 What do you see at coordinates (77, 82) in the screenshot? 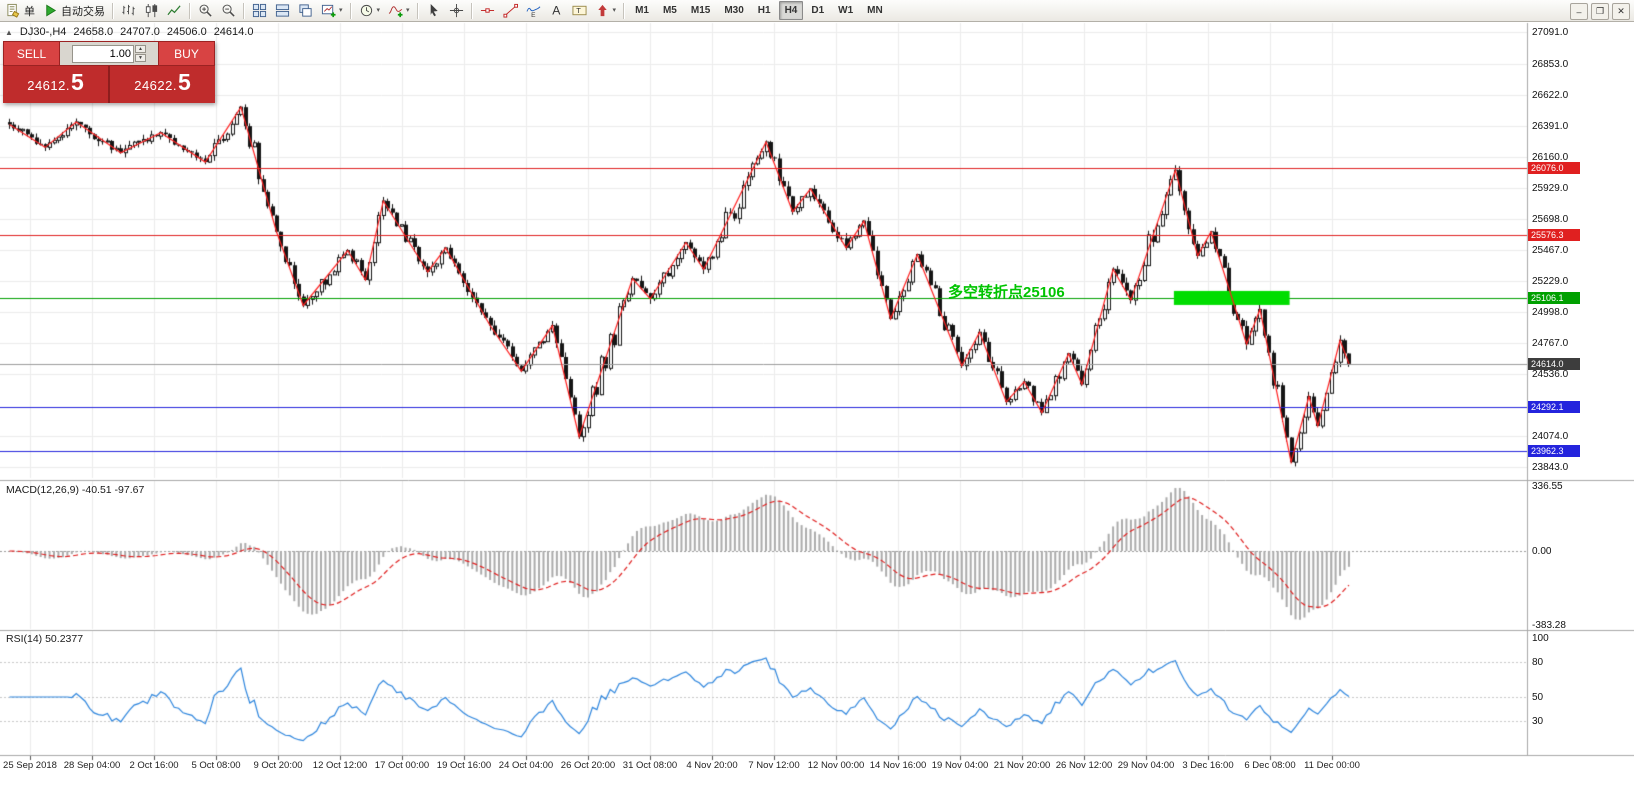
I see `bid-price-big-digit: 5` at bounding box center [77, 82].